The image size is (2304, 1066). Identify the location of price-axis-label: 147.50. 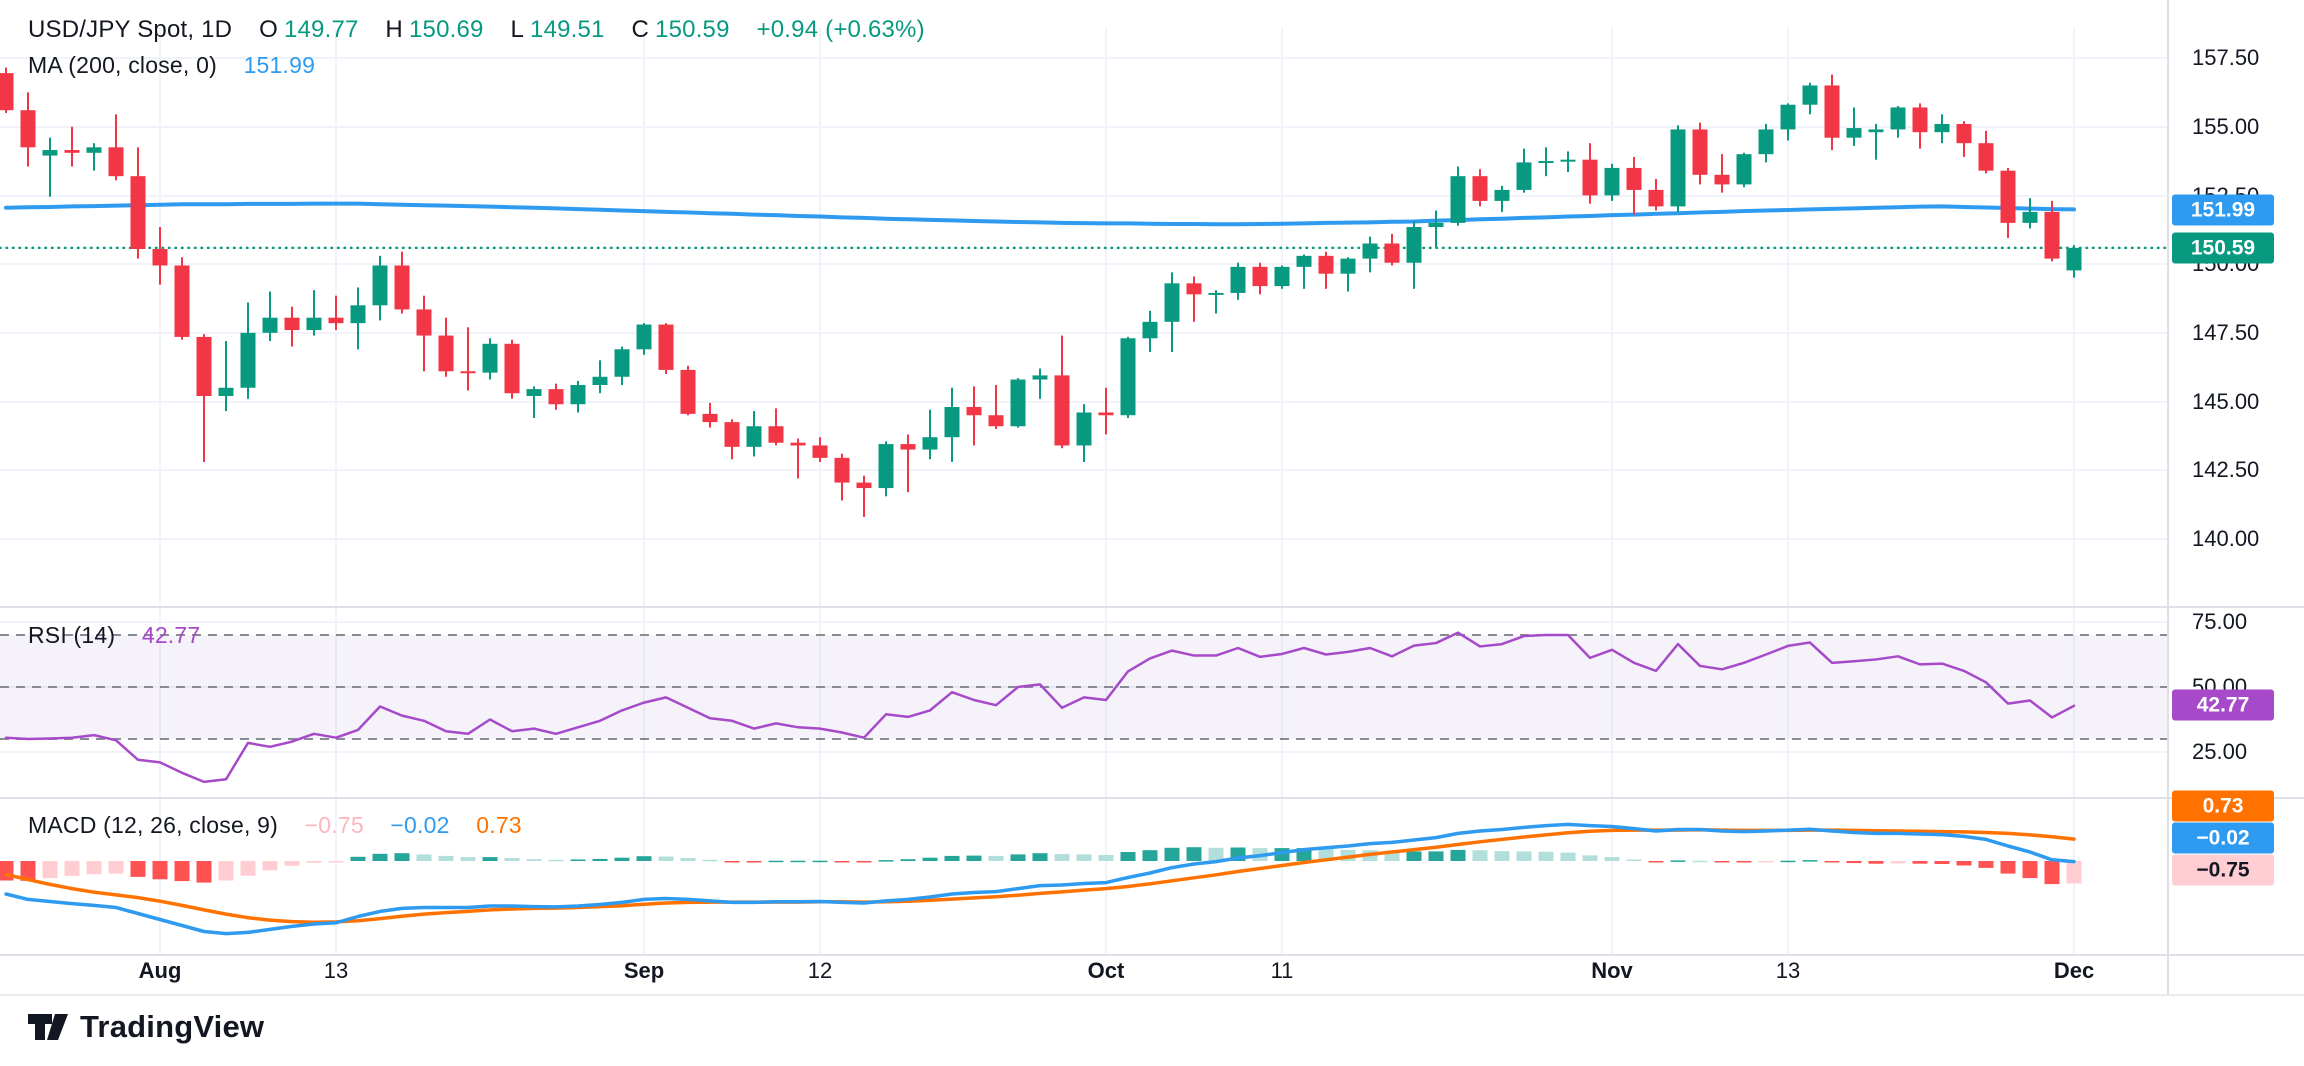
(2226, 332).